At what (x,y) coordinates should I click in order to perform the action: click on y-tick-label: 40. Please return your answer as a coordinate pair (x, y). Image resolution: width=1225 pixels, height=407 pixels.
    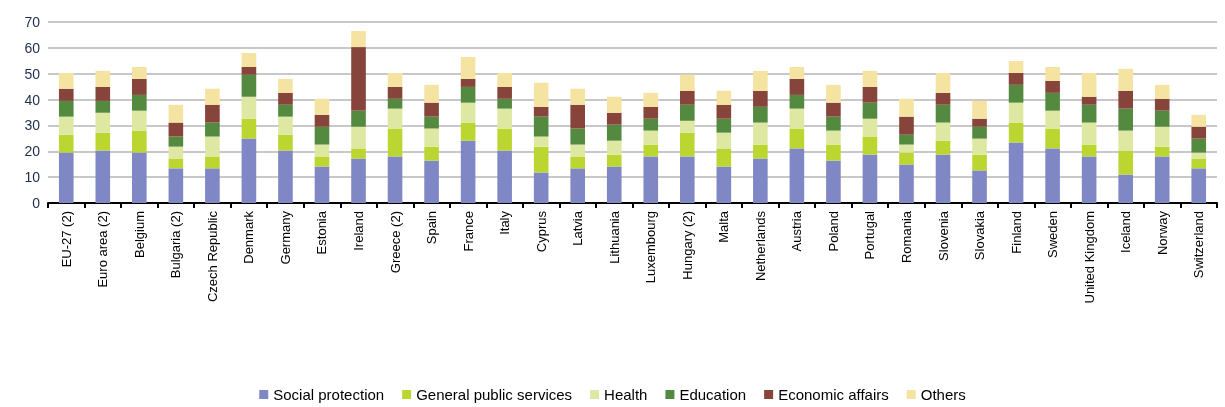
    Looking at the image, I should click on (32, 99).